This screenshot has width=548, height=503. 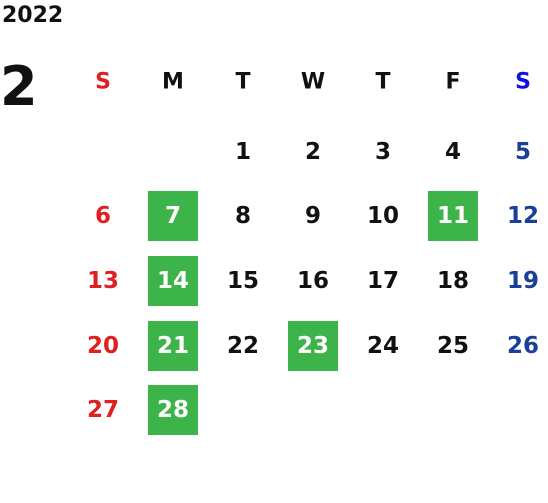 I want to click on highlighted-day: 7, so click(x=173, y=216).